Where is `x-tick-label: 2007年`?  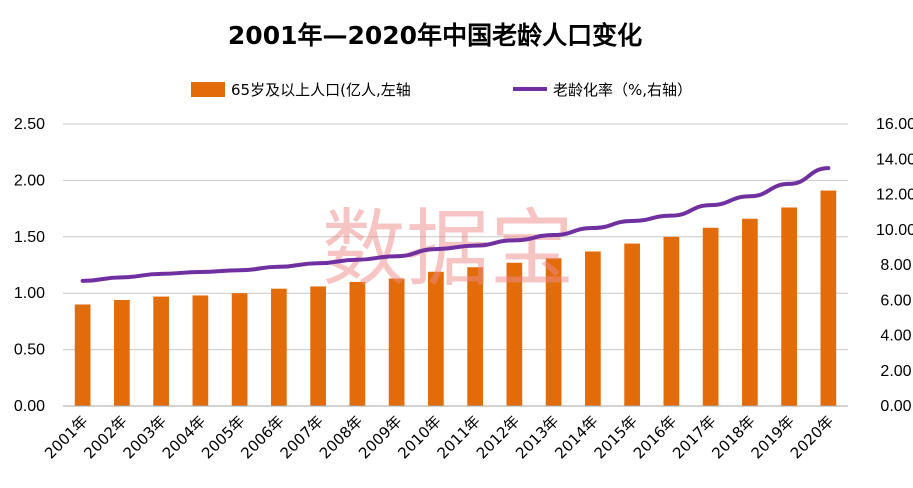
x-tick-label: 2007年 is located at coordinates (302, 437).